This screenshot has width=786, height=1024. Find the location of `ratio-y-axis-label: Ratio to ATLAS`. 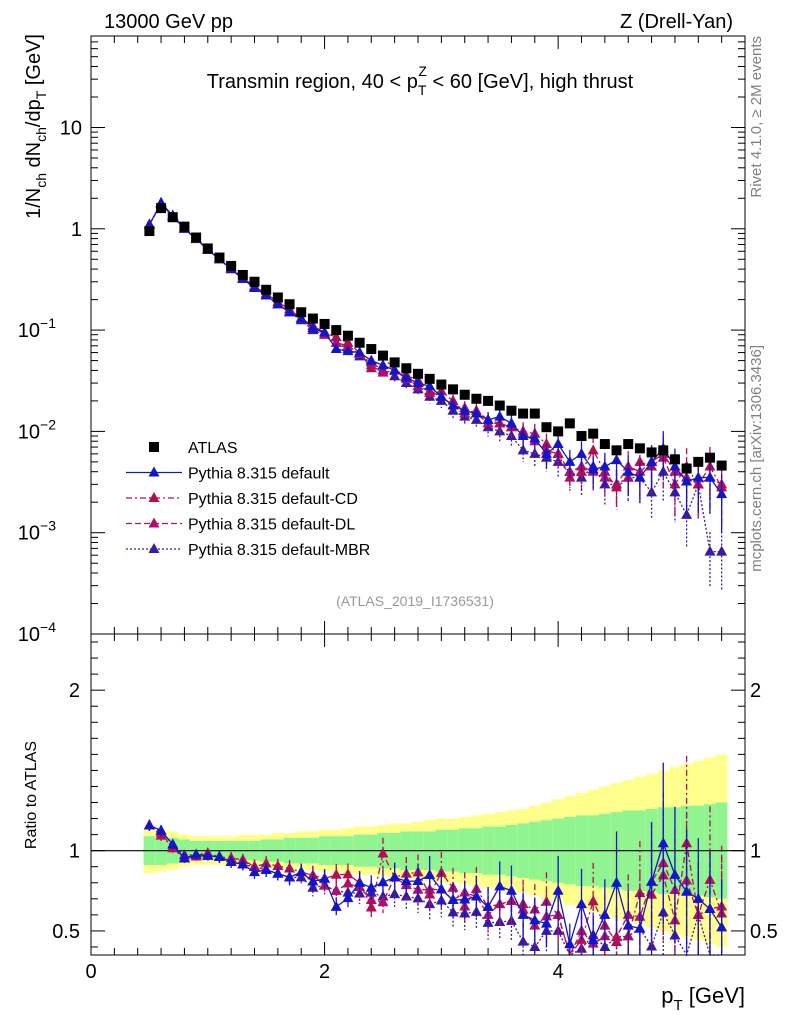

ratio-y-axis-label: Ratio to ATLAS is located at coordinates (31, 795).